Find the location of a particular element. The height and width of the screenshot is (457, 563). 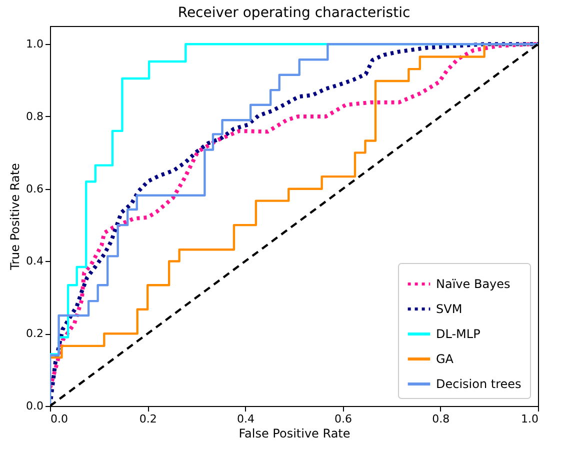

y-tick-label: 0.6 is located at coordinates (35, 189).